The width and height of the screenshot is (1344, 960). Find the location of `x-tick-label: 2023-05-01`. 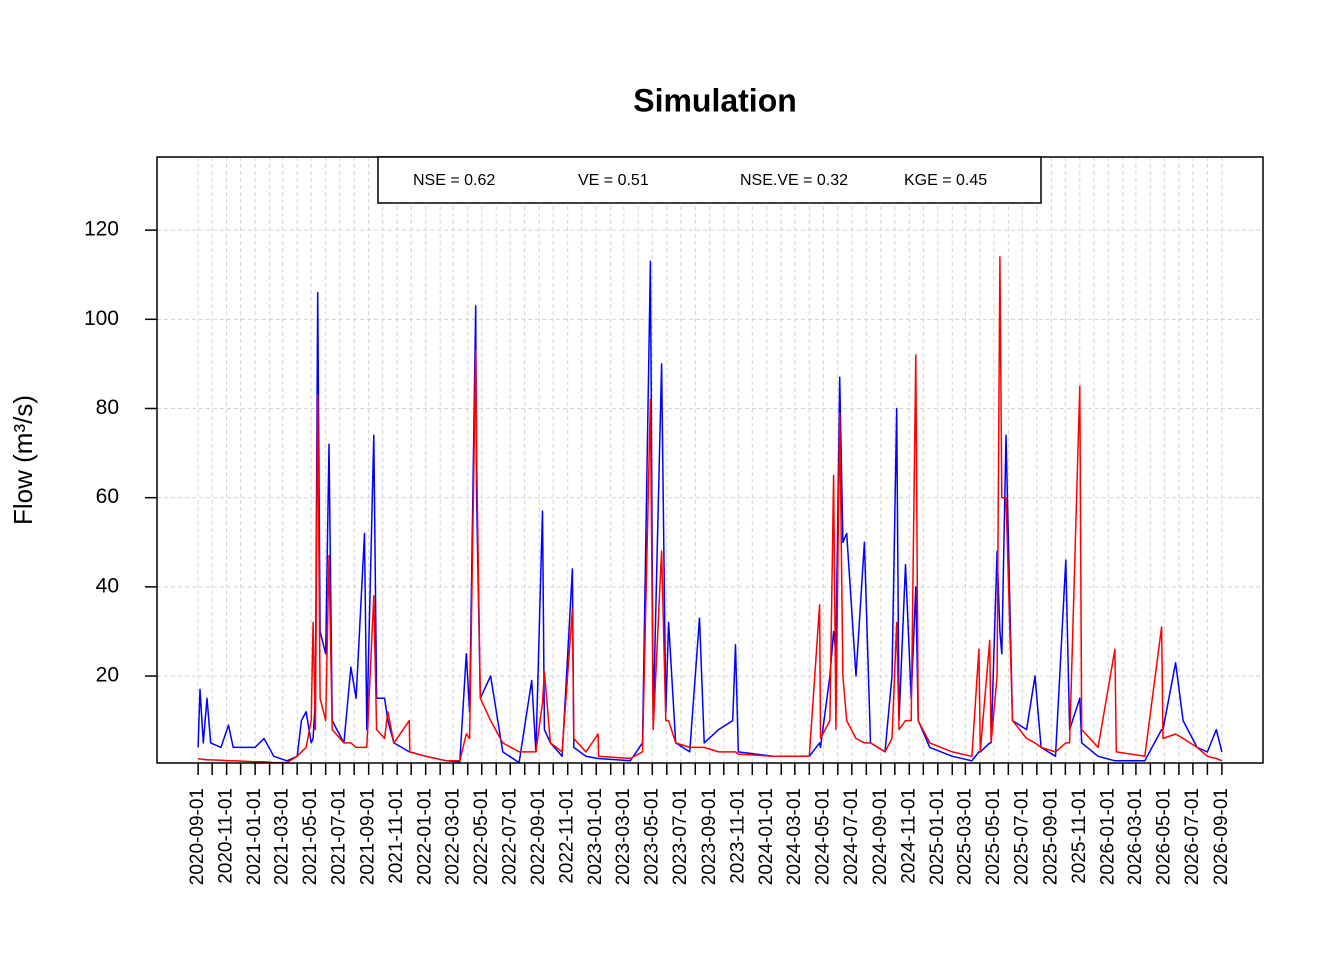

x-tick-label: 2023-05-01 is located at coordinates (651, 836).